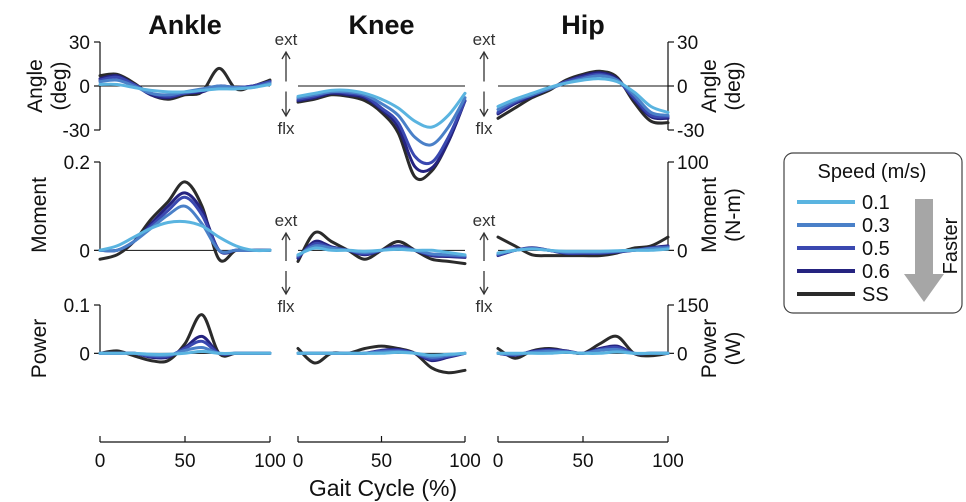 This screenshot has width=966, height=502. I want to click on left-tick-label: -30, so click(76, 131).